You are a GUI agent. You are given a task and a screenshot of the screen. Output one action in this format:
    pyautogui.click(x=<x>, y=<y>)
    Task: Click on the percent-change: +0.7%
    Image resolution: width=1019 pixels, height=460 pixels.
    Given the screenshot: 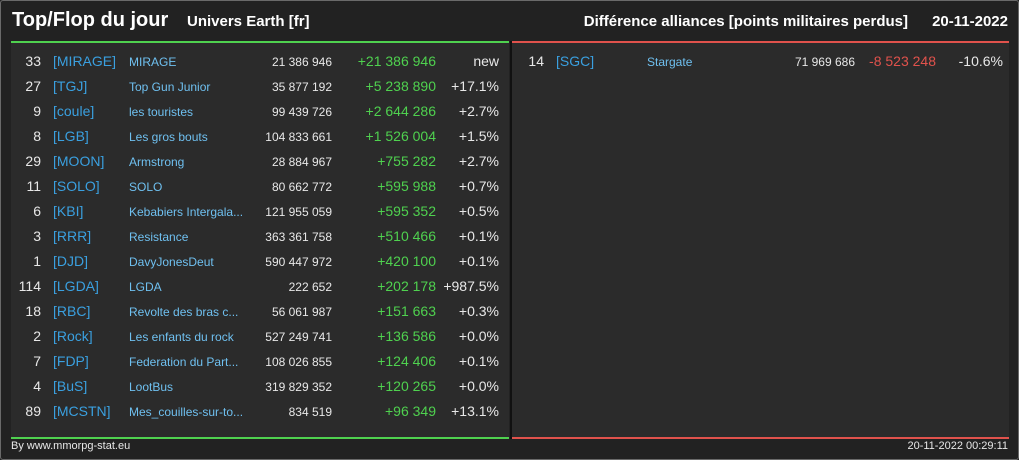 What is the action you would take?
    pyautogui.click(x=478, y=186)
    